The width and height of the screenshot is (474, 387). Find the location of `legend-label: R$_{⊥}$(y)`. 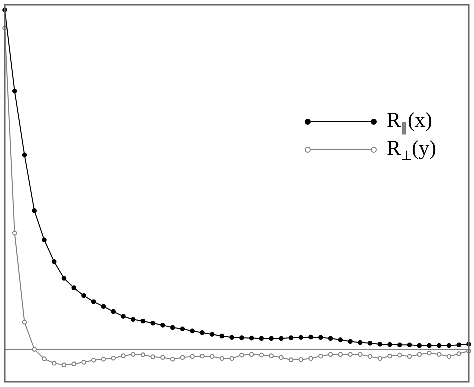

legend-label: R$_{⊥}$(y) is located at coordinates (412, 150).